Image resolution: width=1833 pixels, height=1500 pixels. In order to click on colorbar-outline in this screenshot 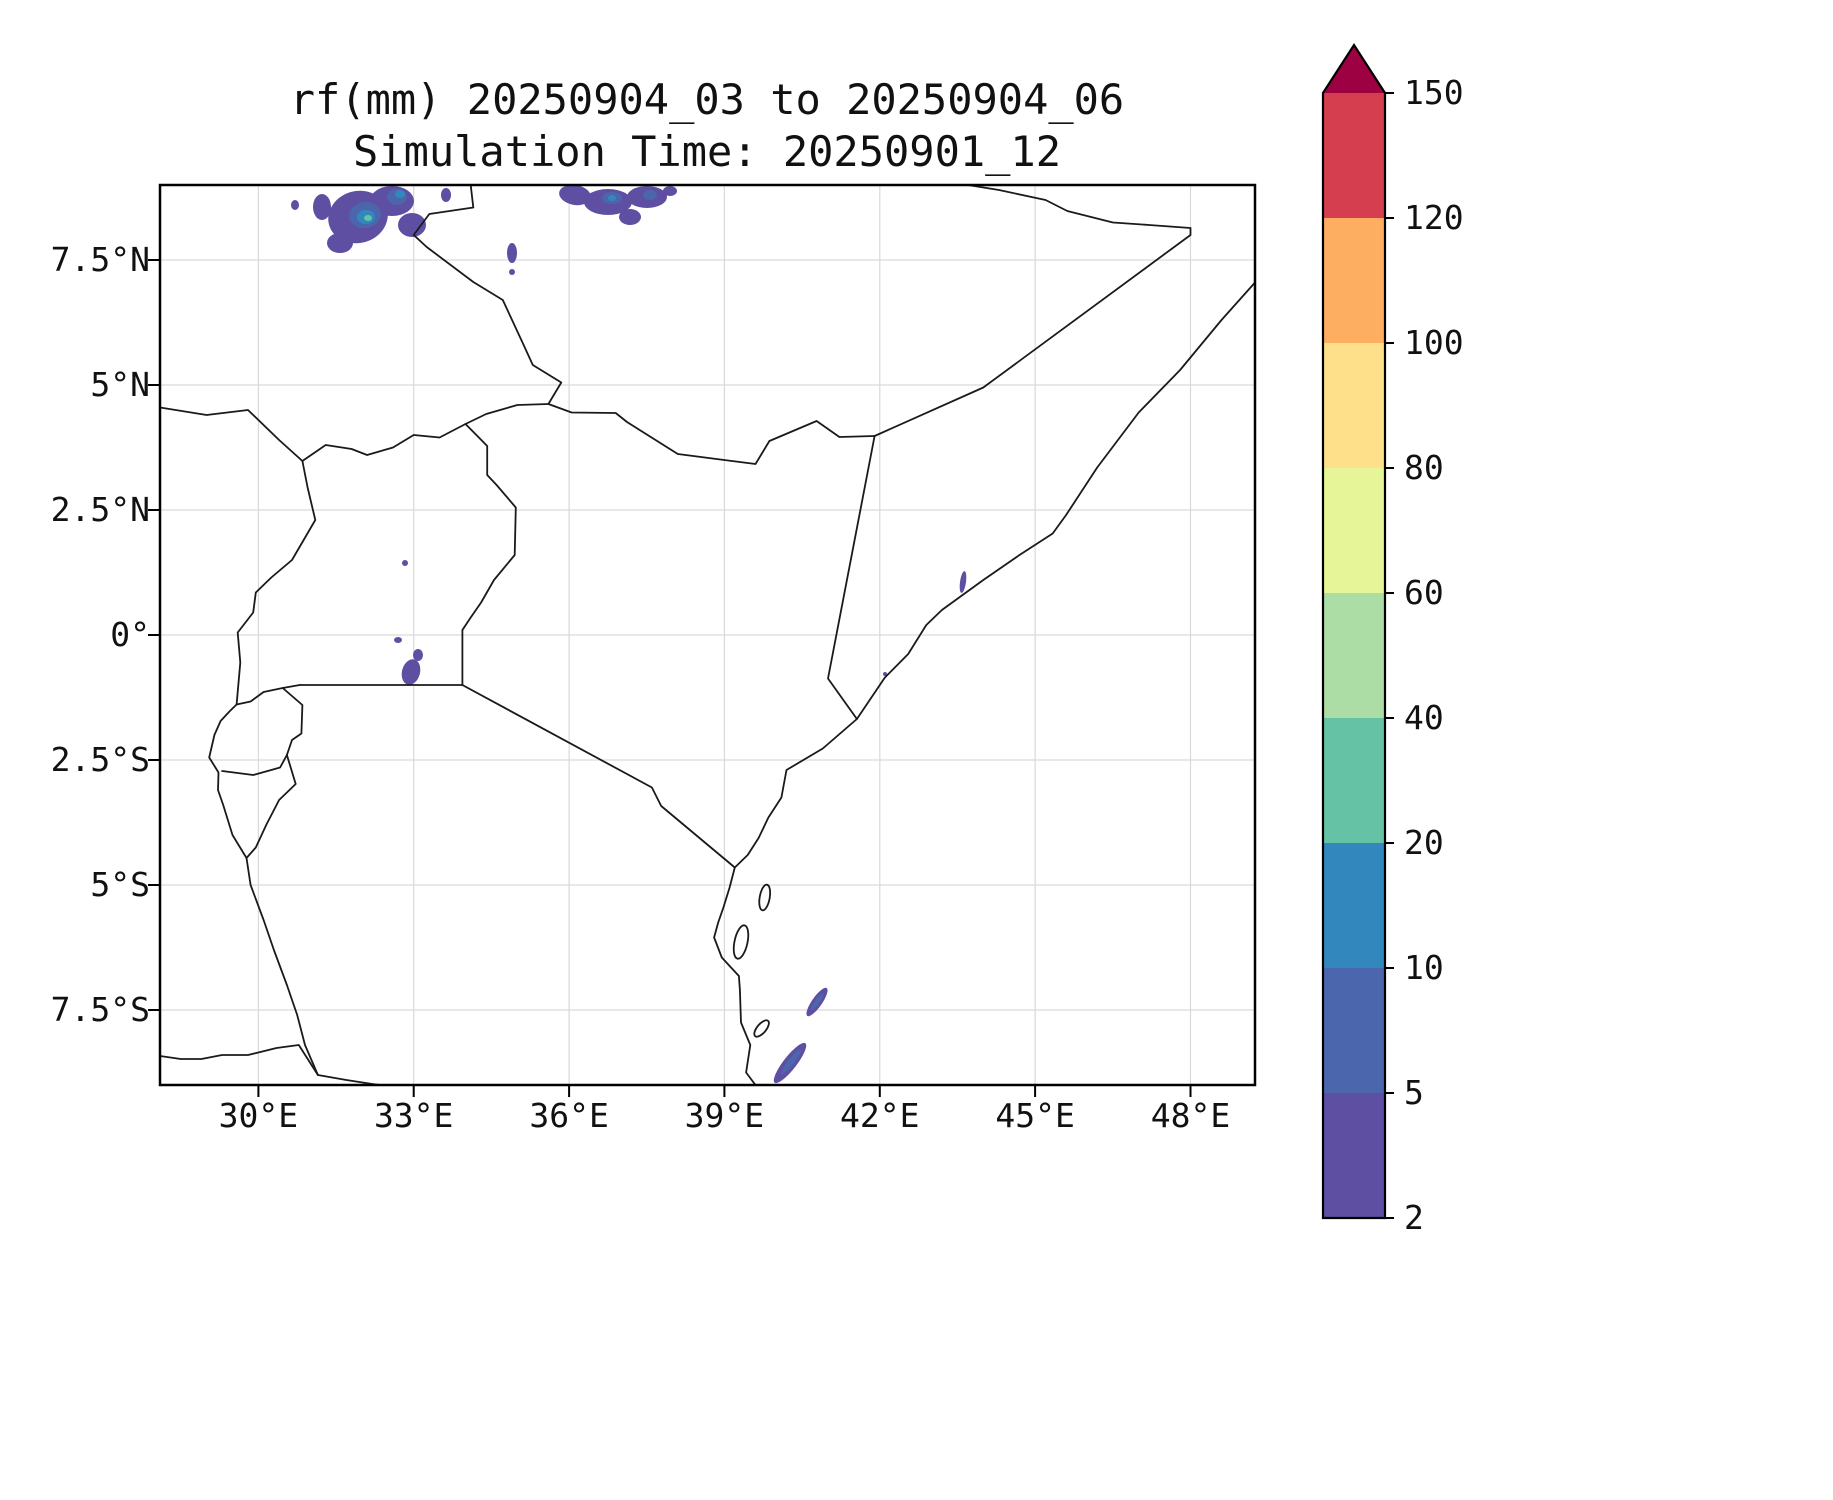, I will do `click(1354, 631)`.